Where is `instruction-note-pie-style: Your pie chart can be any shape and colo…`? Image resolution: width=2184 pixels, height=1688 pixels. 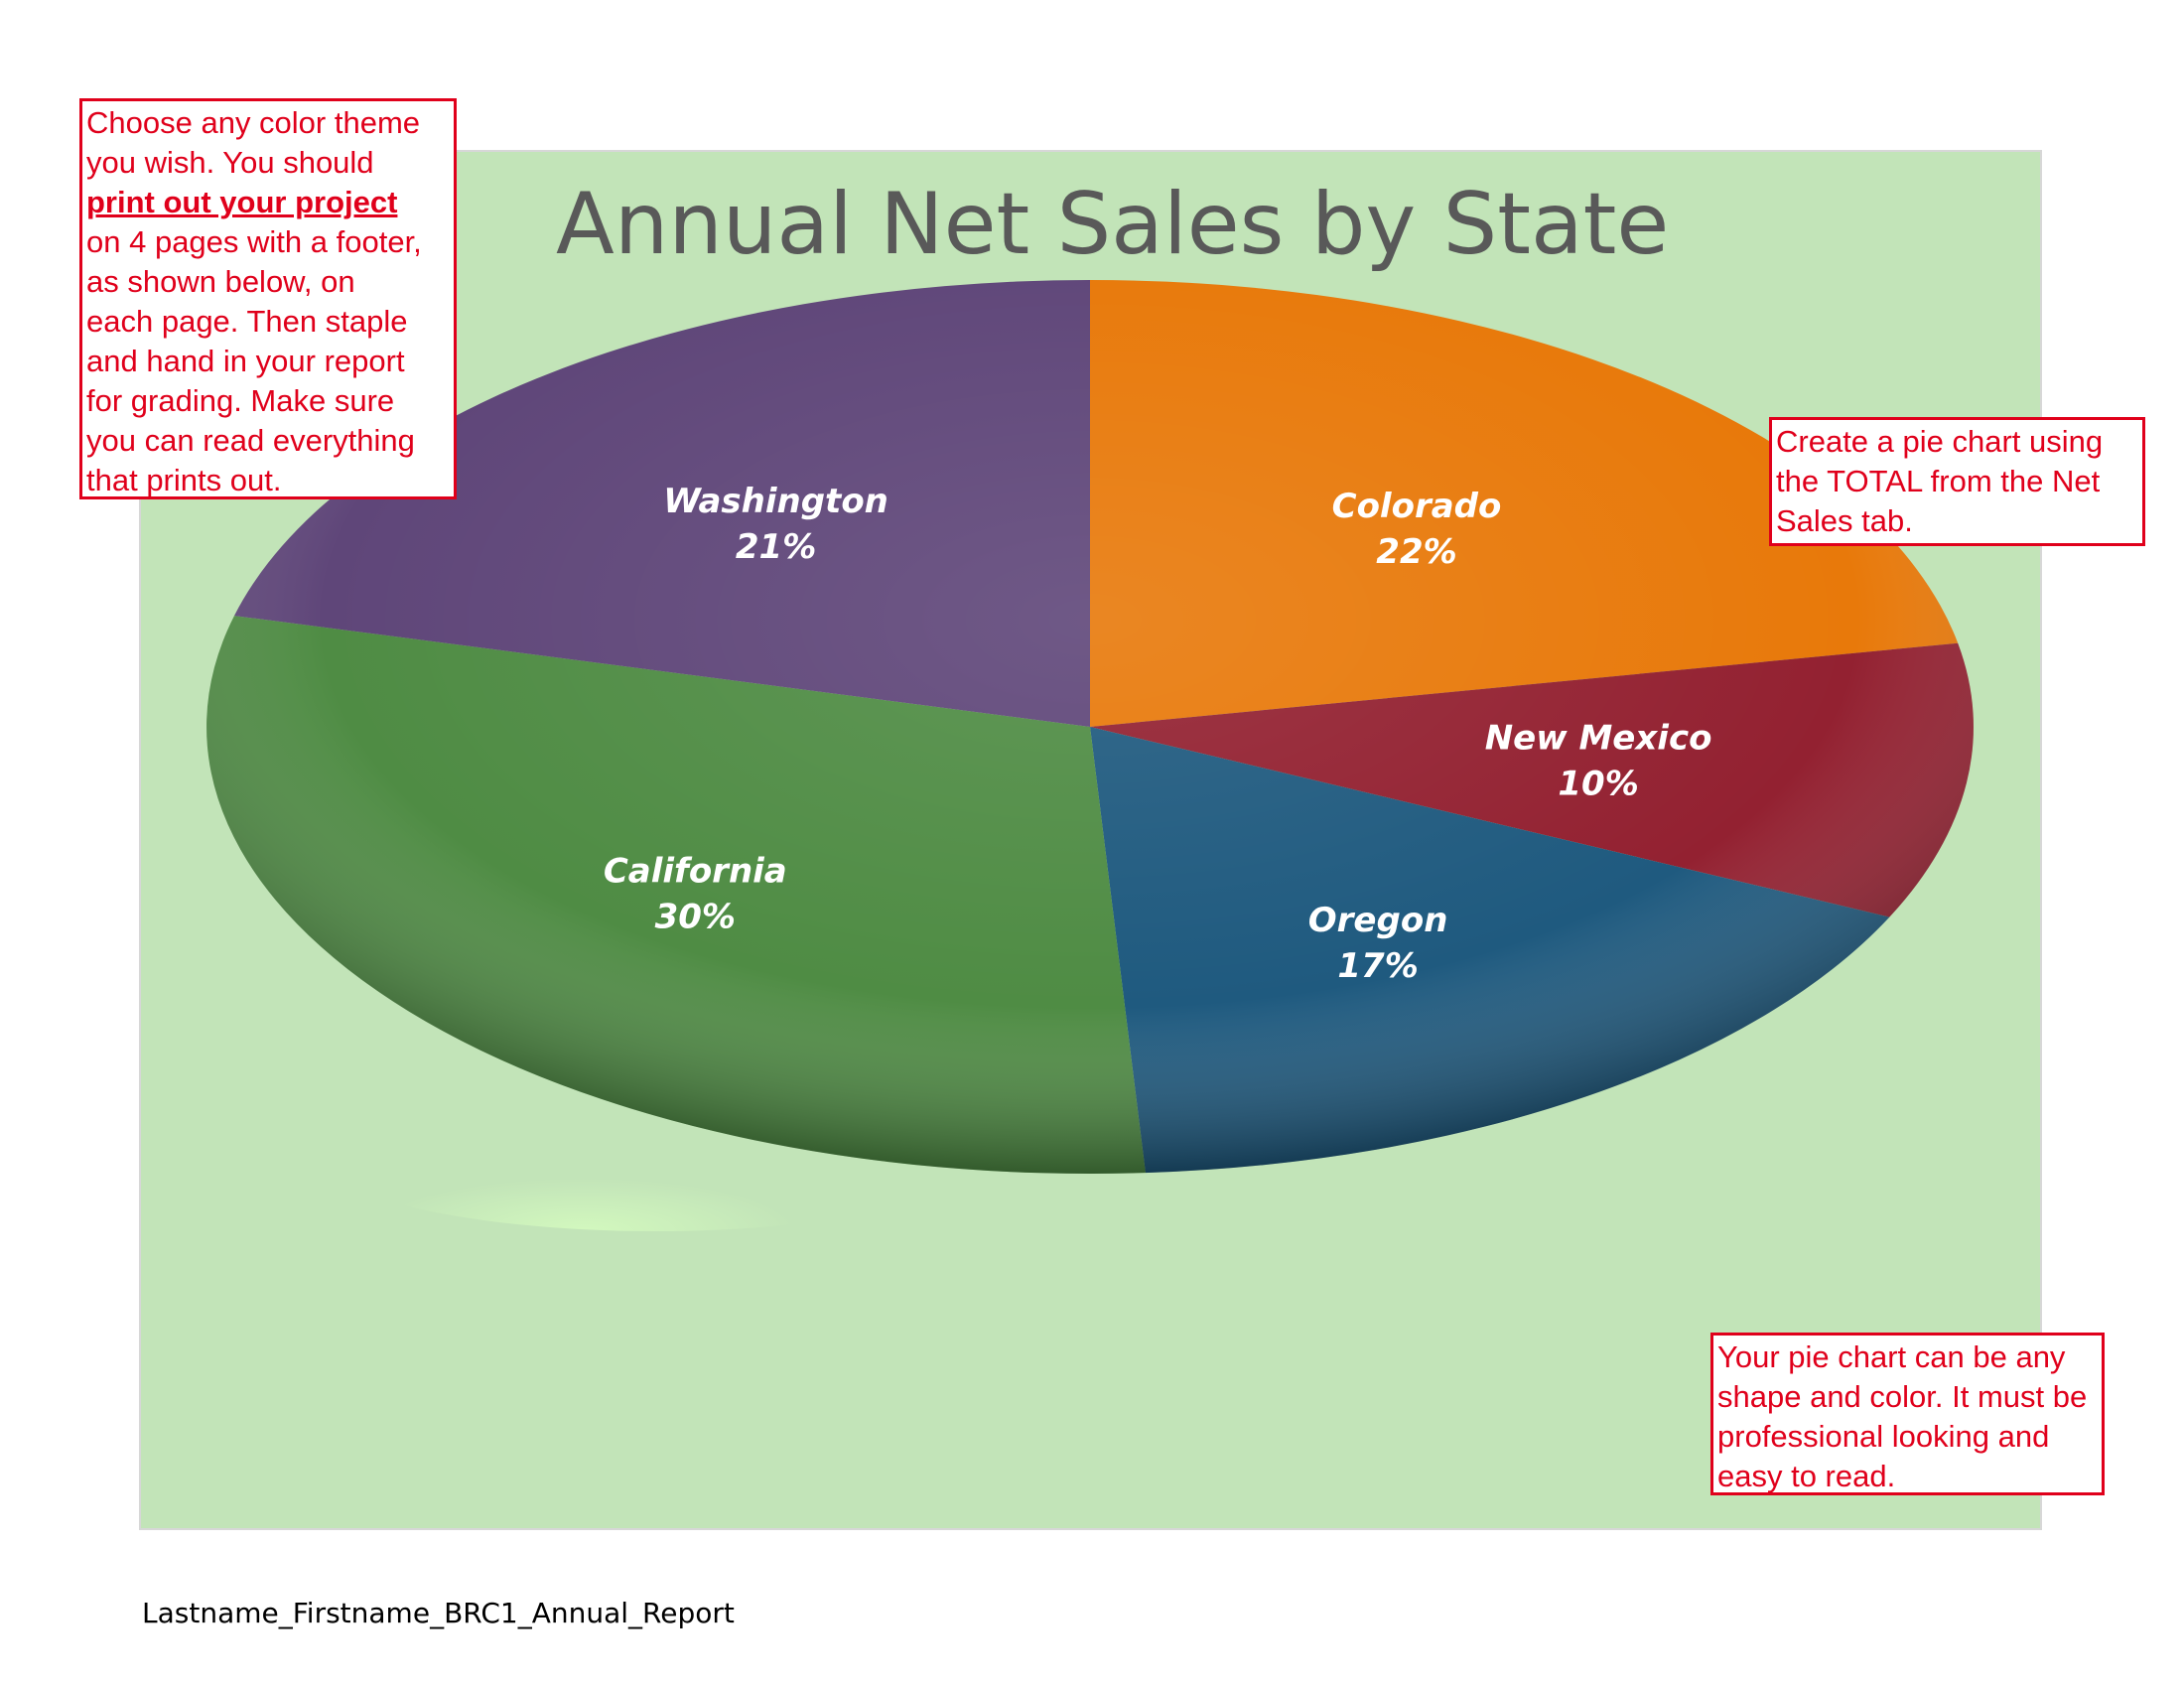
instruction-note-pie-style: Your pie chart can be any shape and colo… is located at coordinates (1907, 1414).